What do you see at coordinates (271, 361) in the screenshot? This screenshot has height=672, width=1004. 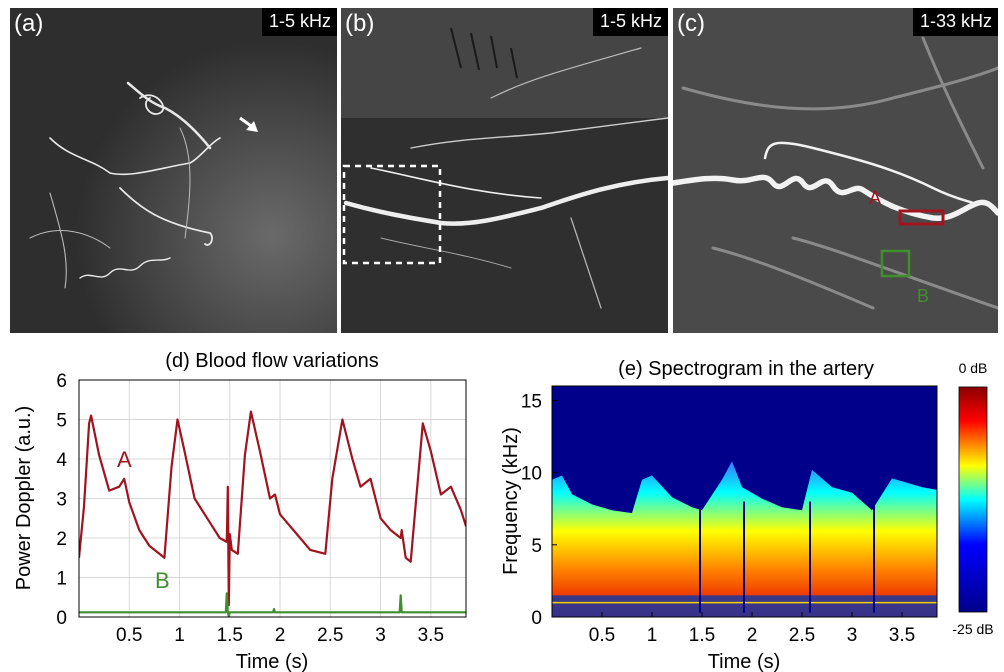 I see `chart-title: (d) Blood flow variations` at bounding box center [271, 361].